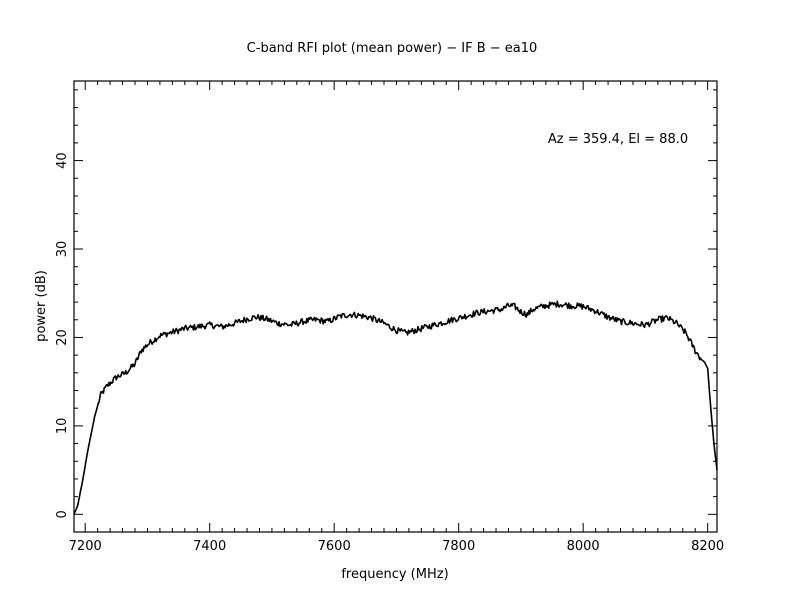 The width and height of the screenshot is (792, 612). I want to click on az-el-annotation: Az = 359.4, El = 88.0, so click(618, 139).